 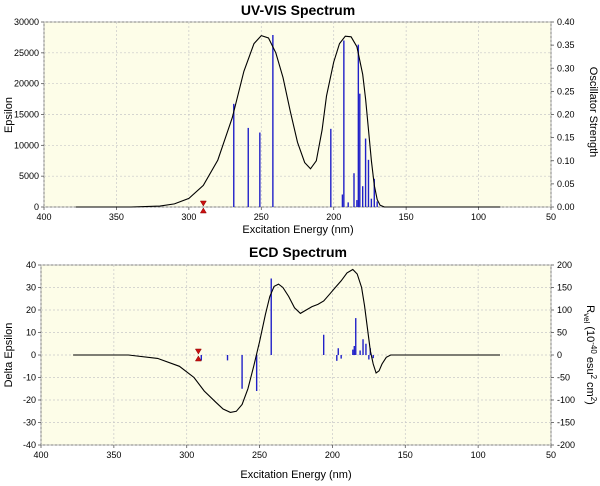 I want to click on ecd-x-tick-label: 350, so click(x=113, y=455).